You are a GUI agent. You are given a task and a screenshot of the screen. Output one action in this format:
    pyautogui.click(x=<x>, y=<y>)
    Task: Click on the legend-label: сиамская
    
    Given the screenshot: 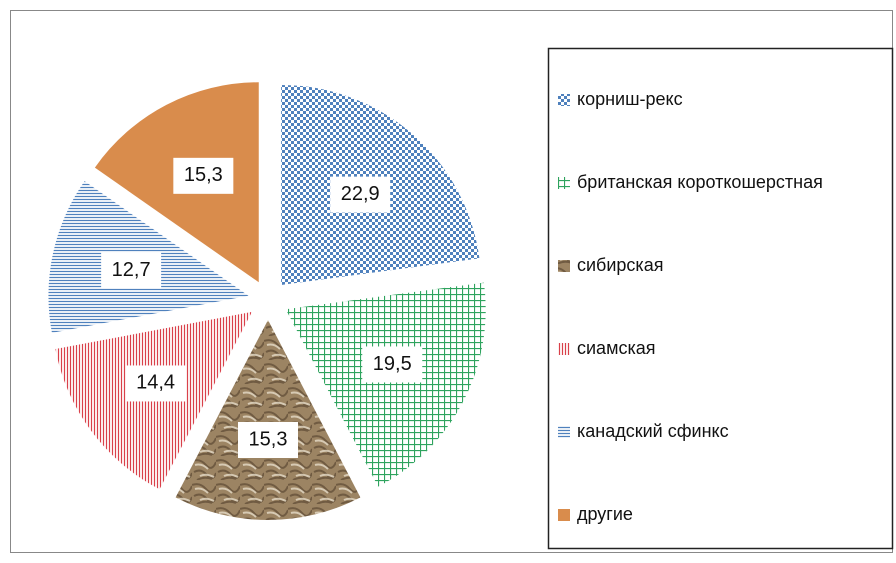 What is the action you would take?
    pyautogui.click(x=616, y=348)
    